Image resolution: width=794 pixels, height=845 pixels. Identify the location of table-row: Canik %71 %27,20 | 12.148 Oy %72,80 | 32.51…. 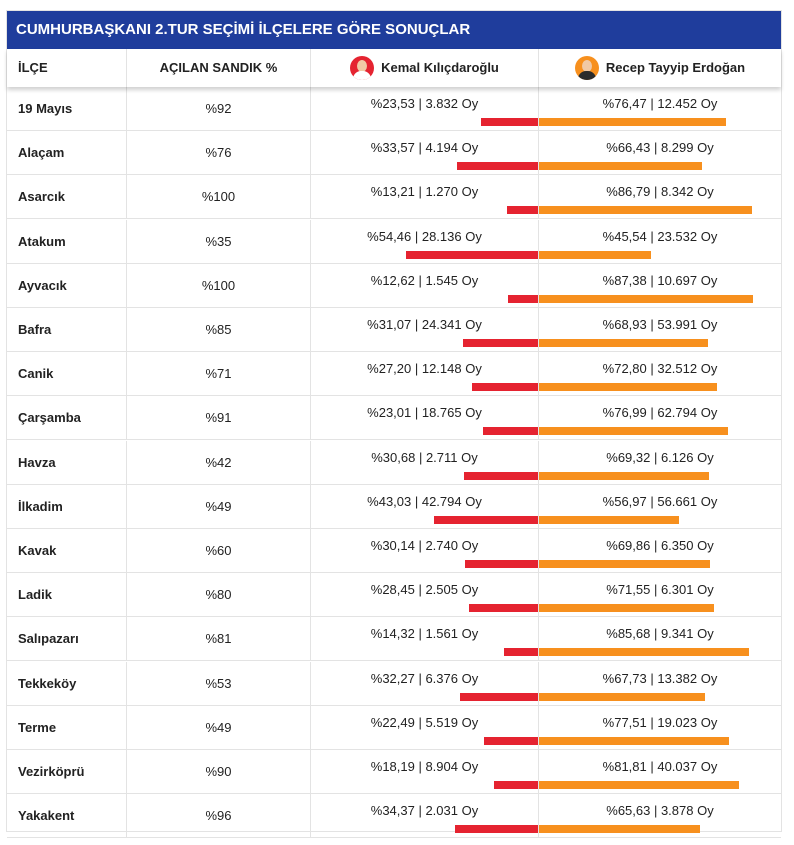
(394, 374).